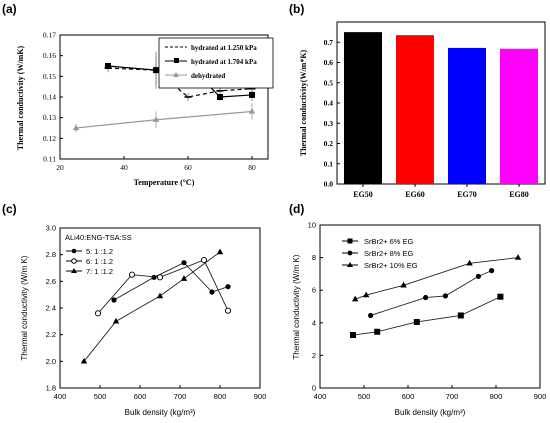 The width and height of the screenshot is (550, 423). I want to click on panel-a-xtick-label-2: 60, so click(188, 167).